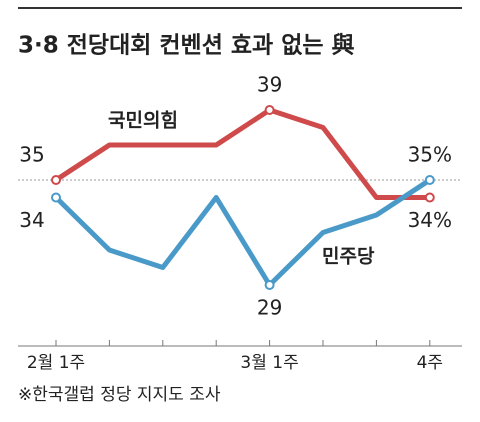 The image size is (480, 422). What do you see at coordinates (31, 220) in the screenshot?
I see `data-label: 34` at bounding box center [31, 220].